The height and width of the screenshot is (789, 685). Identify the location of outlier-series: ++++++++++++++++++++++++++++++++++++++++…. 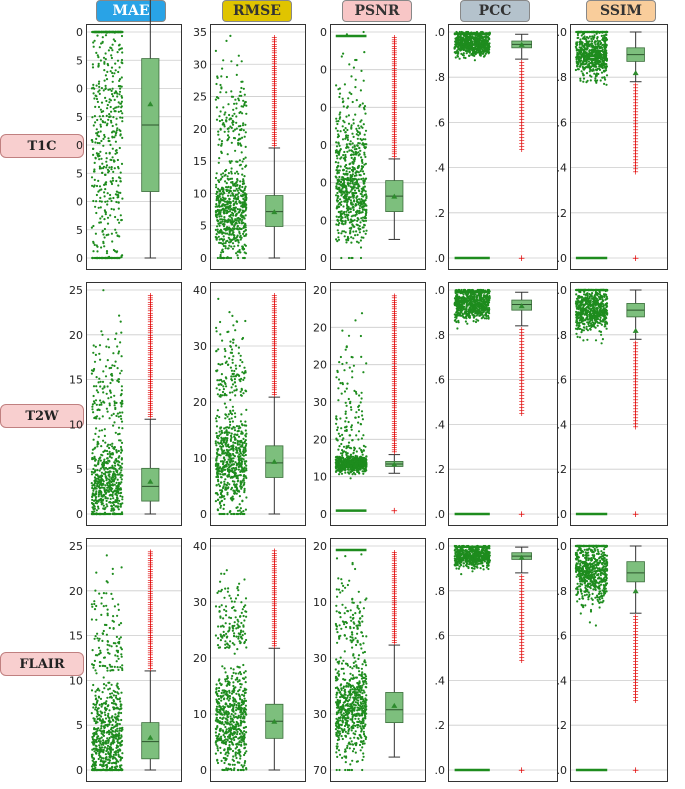
(274, 91).